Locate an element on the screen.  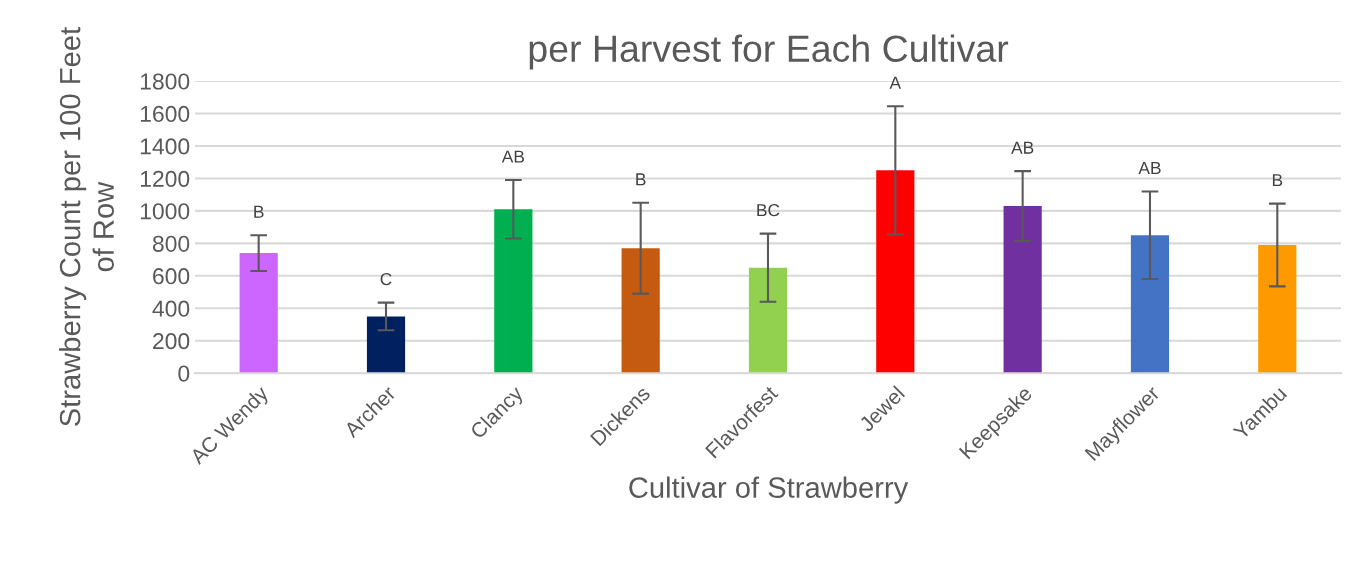
y-tick-label: 200 is located at coordinates (171, 341).